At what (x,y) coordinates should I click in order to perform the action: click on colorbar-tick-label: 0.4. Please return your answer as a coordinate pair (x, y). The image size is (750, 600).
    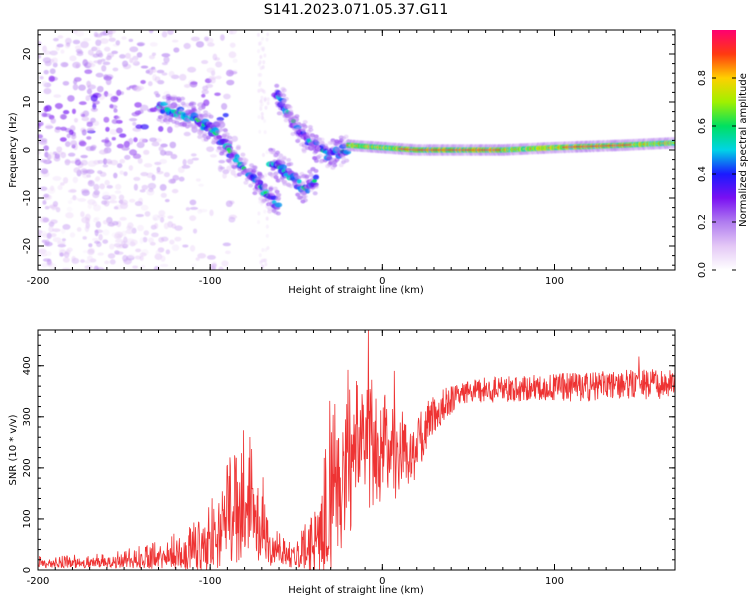
    Looking at the image, I should click on (702, 174).